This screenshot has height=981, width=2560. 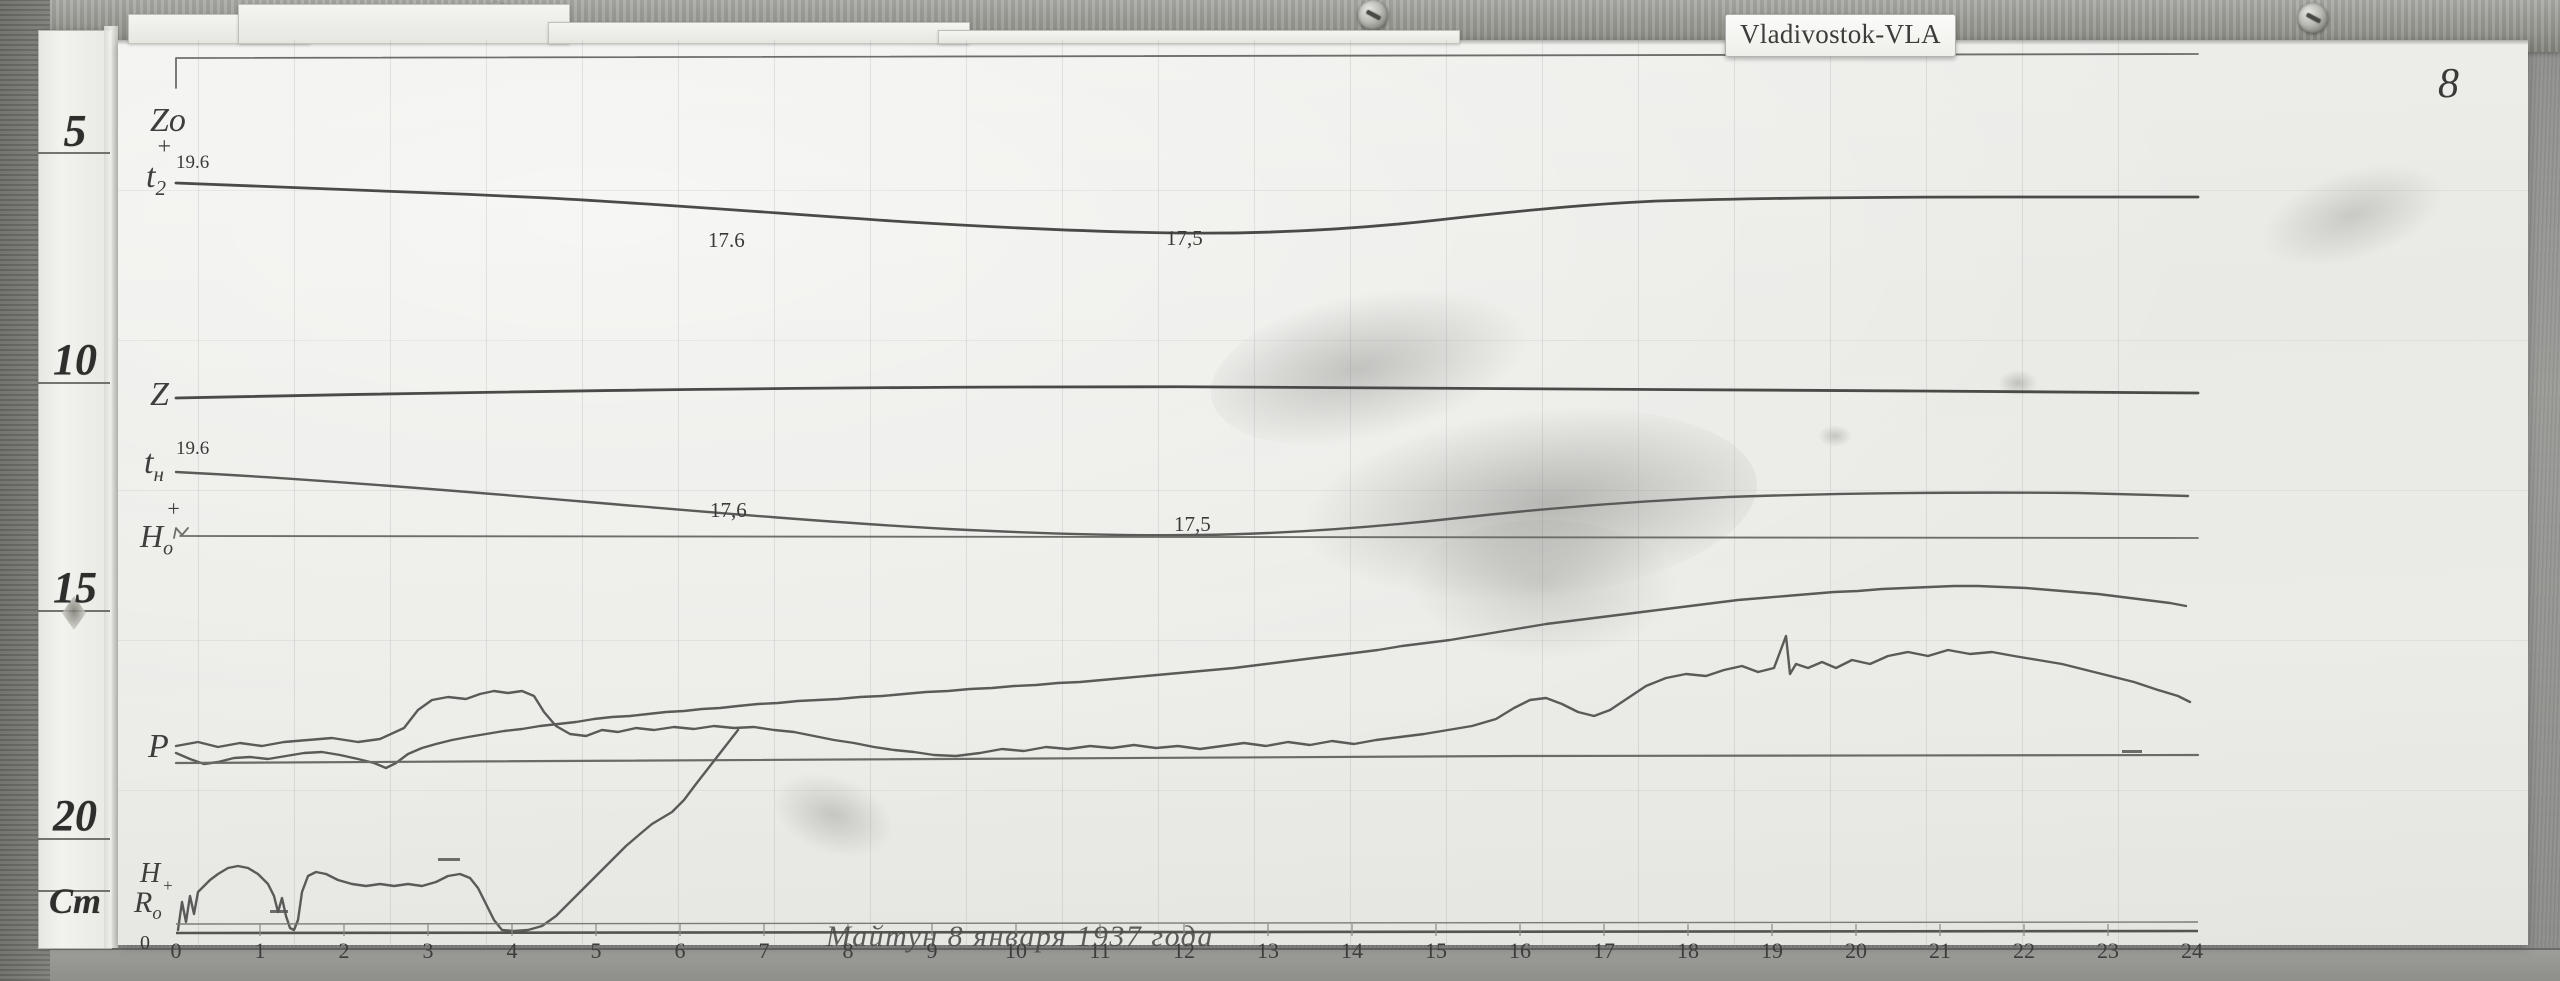 What do you see at coordinates (728, 510) in the screenshot?
I see `annotation-tn-176: 17,6` at bounding box center [728, 510].